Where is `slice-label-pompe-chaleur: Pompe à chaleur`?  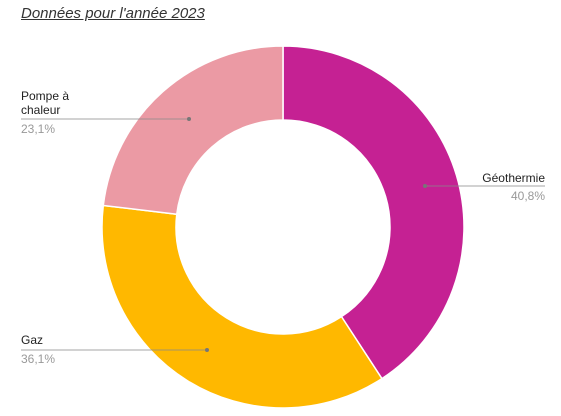 slice-label-pompe-chaleur: Pompe à chaleur is located at coordinates (45, 103).